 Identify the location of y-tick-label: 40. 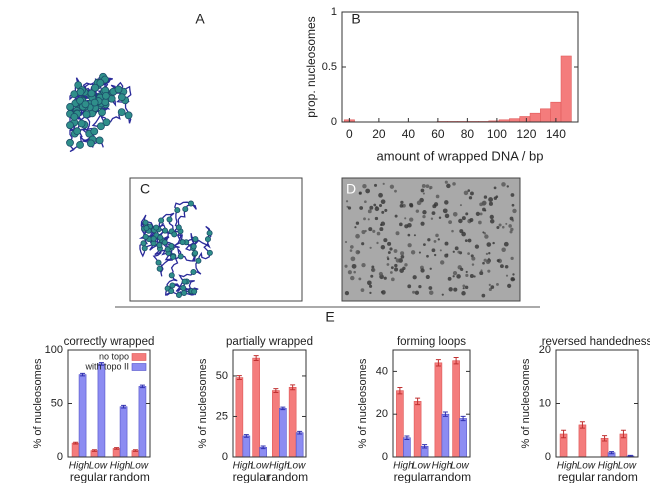
(382, 371).